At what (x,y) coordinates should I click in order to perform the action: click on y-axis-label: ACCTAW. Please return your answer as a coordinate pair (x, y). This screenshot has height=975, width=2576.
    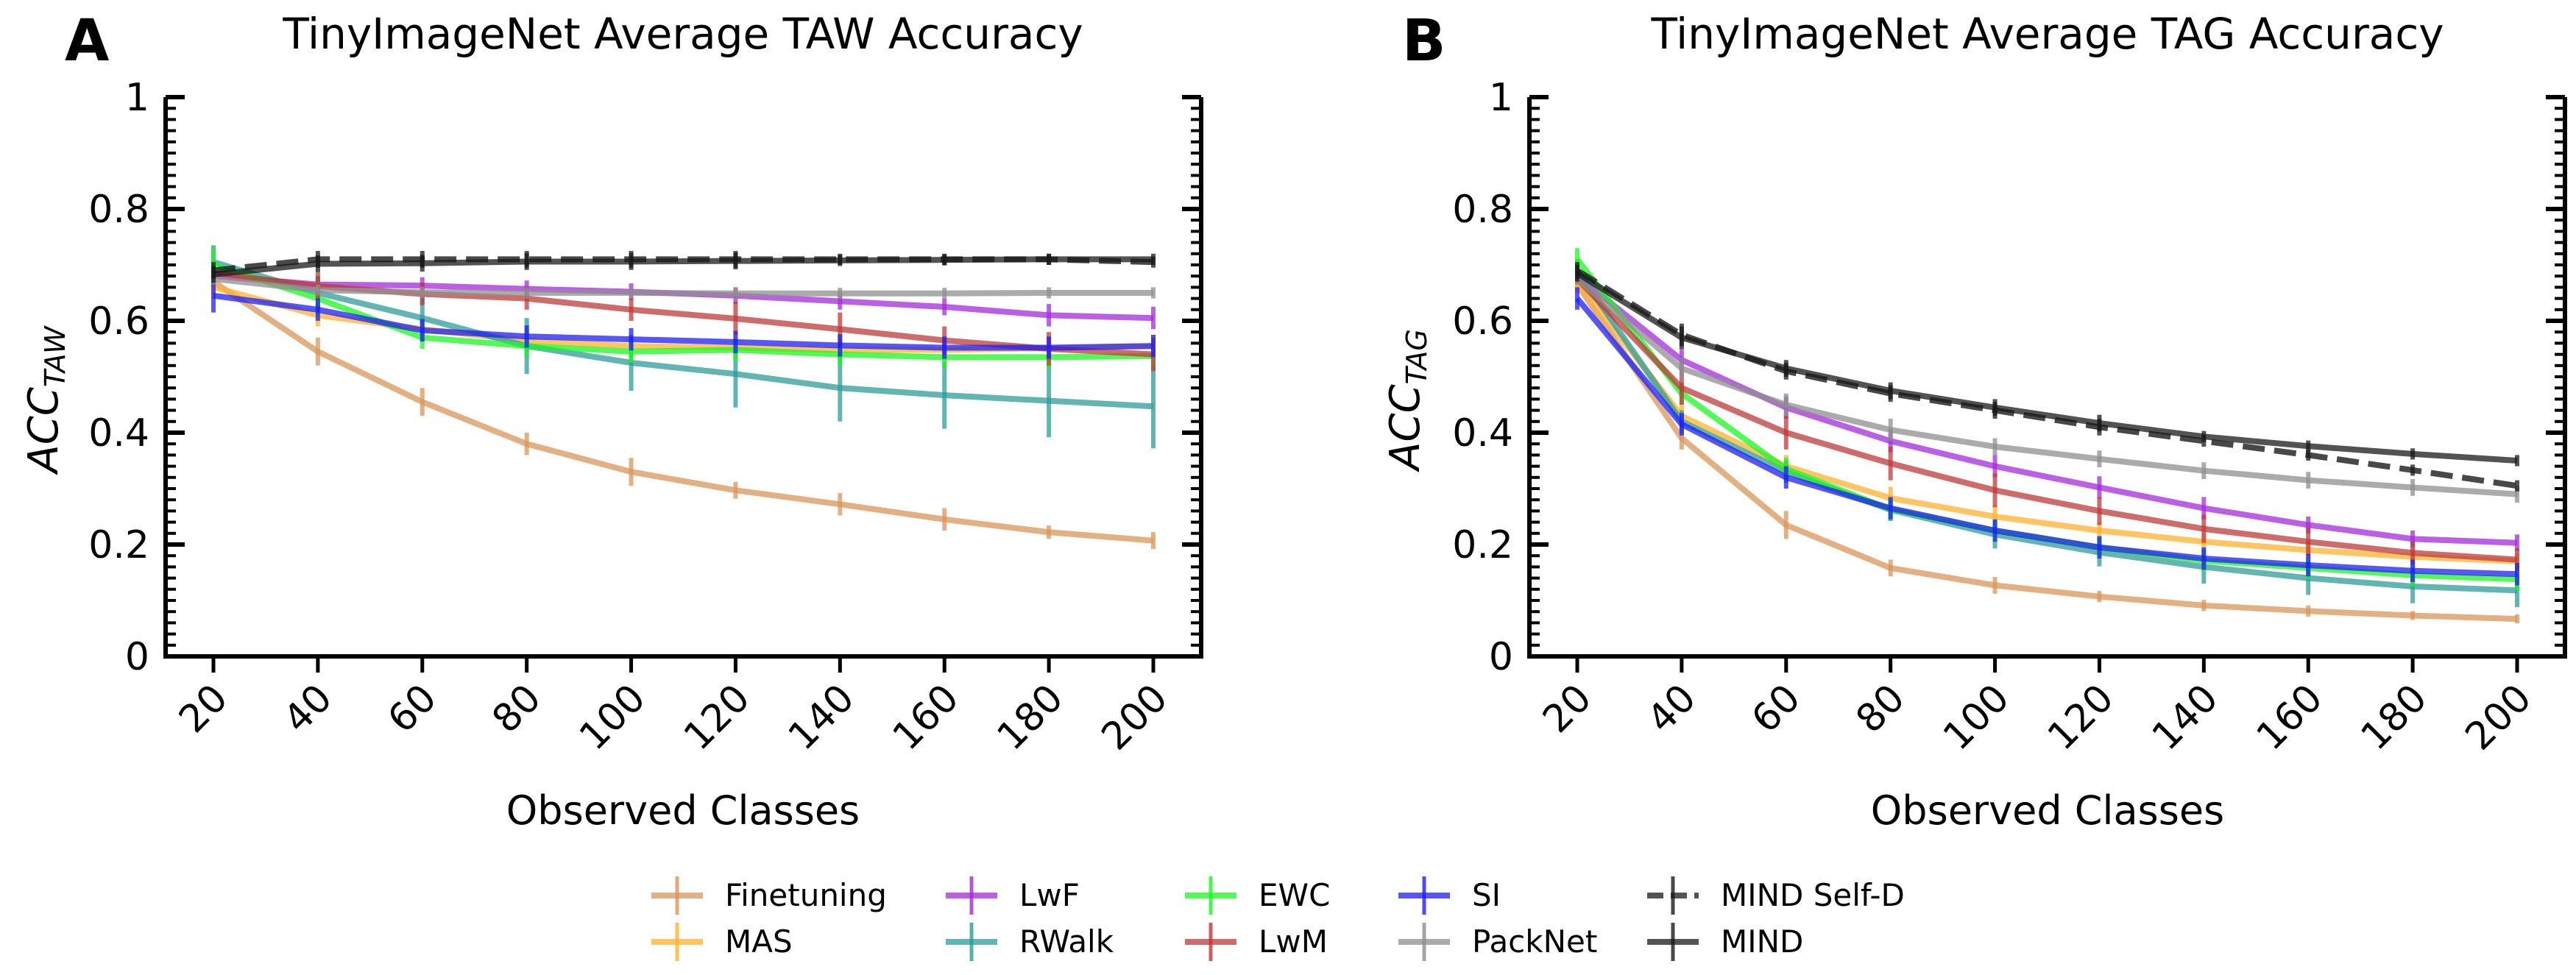
    Looking at the image, I should click on (45, 400).